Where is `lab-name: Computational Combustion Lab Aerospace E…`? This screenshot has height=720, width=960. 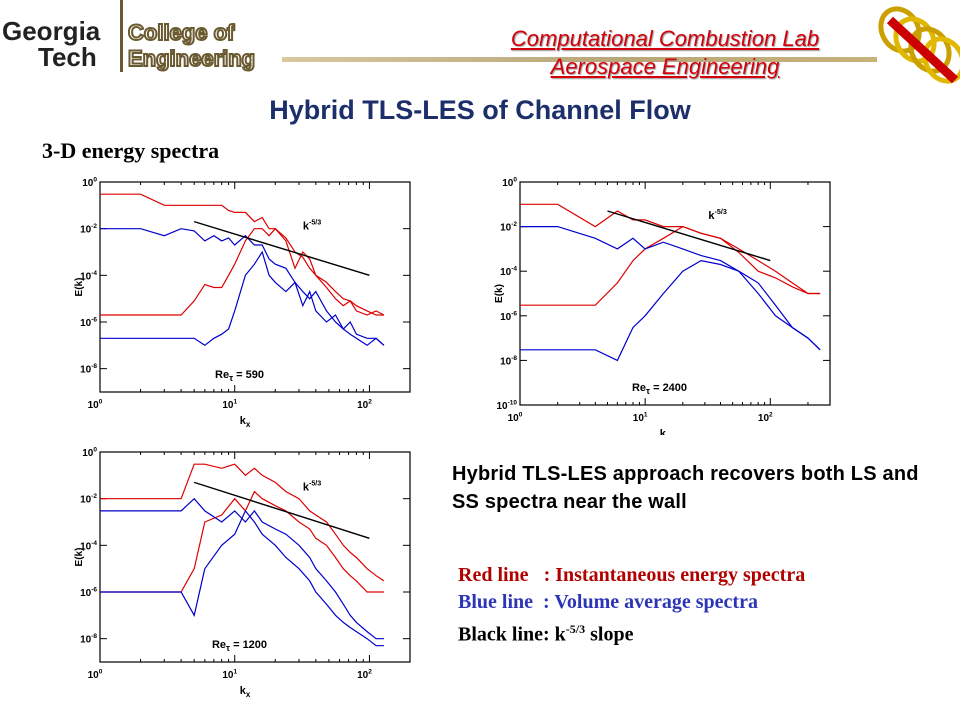 lab-name: Computational Combustion Lab Aerospace E… is located at coordinates (665, 53).